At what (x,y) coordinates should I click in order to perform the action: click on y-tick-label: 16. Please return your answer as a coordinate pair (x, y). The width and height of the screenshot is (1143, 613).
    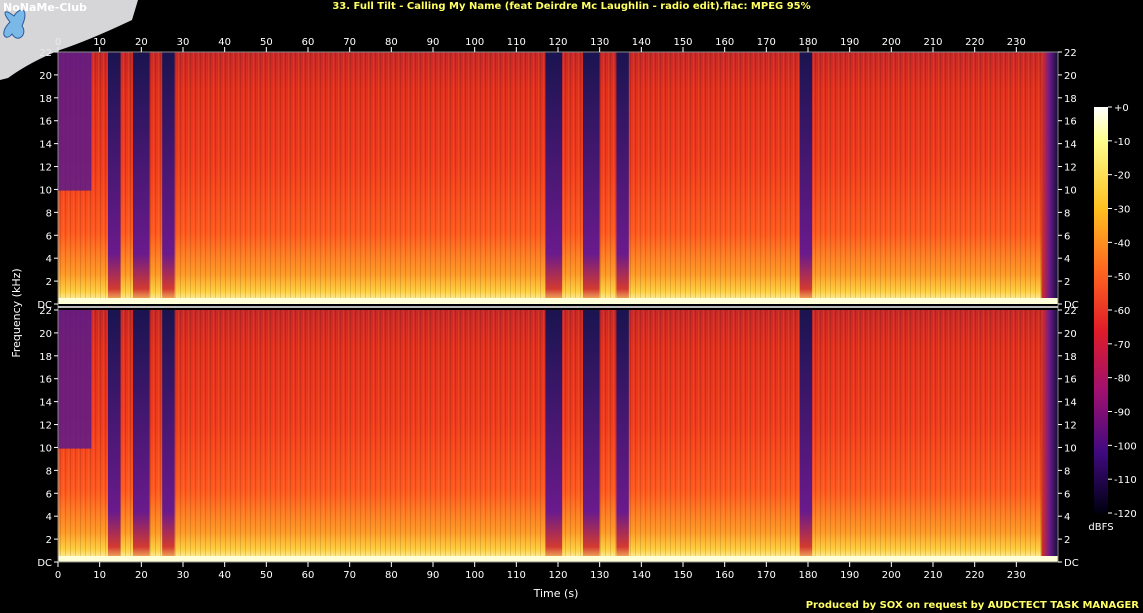
    Looking at the image, I should click on (45, 380).